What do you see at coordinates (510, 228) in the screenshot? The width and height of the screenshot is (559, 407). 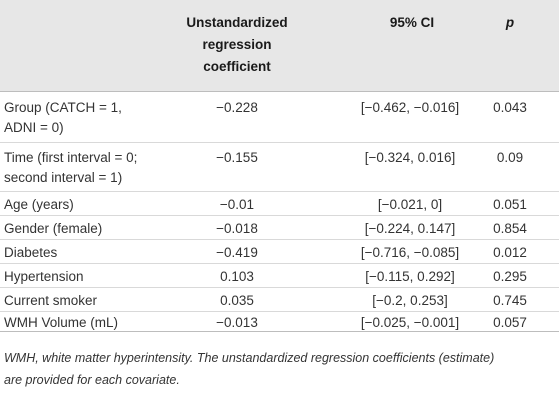 I see `row-p: 0.854` at bounding box center [510, 228].